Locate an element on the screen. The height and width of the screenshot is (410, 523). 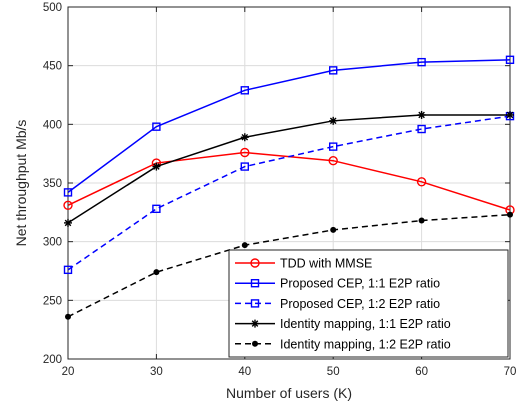
y-axis-label: Net throughput Mb/s is located at coordinates (21, 183).